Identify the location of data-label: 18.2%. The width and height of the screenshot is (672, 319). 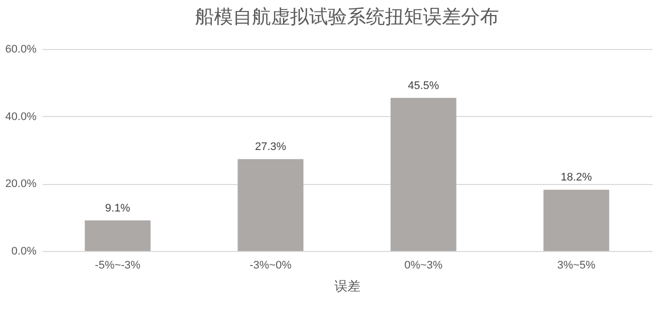
(576, 178).